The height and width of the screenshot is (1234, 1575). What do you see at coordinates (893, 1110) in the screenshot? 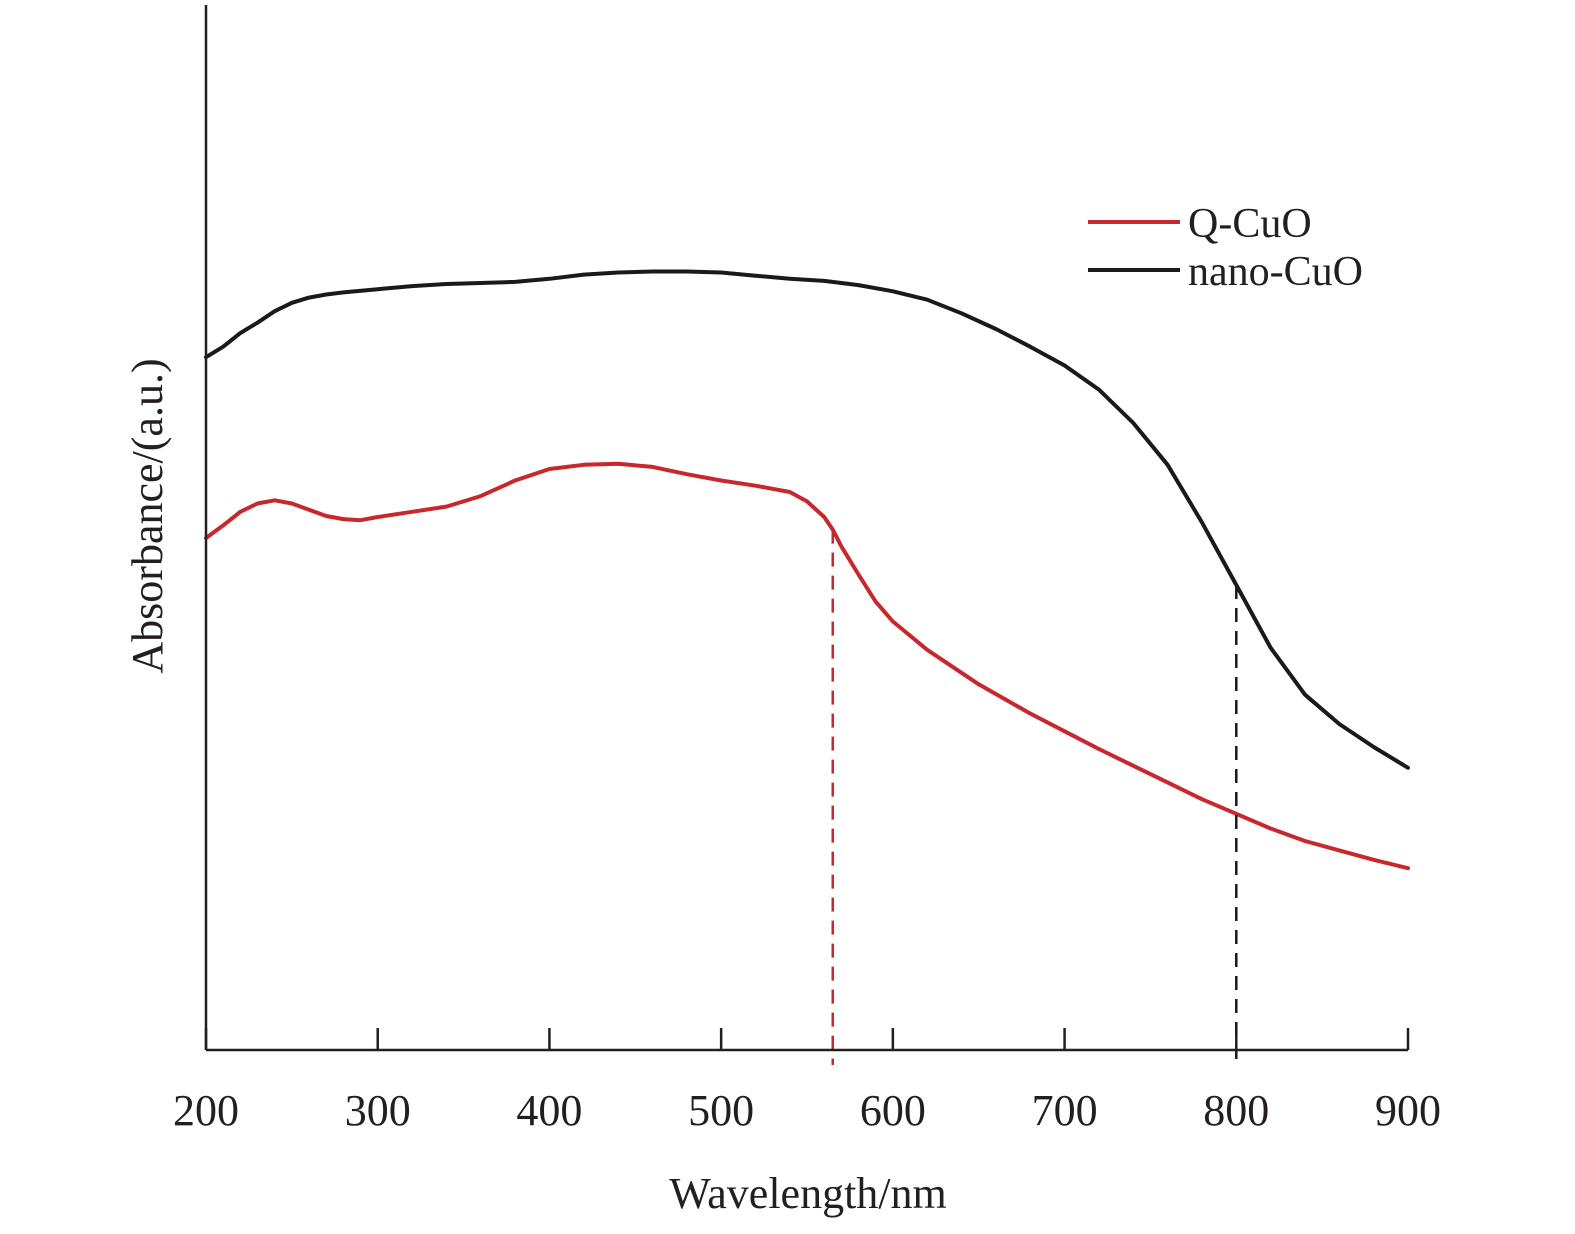
I see `x-tick-label: 600` at bounding box center [893, 1110].